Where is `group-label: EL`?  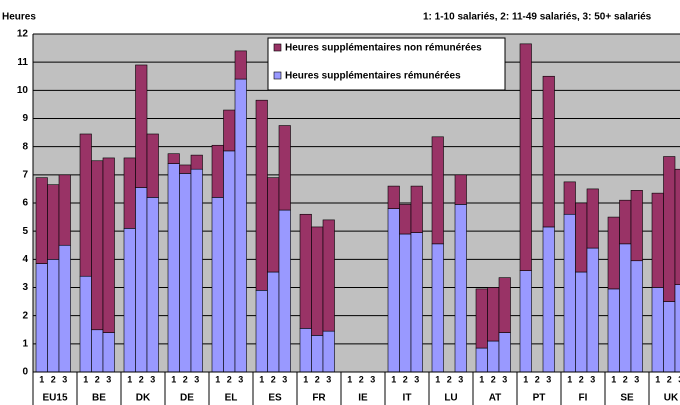
group-label: EL is located at coordinates (231, 398).